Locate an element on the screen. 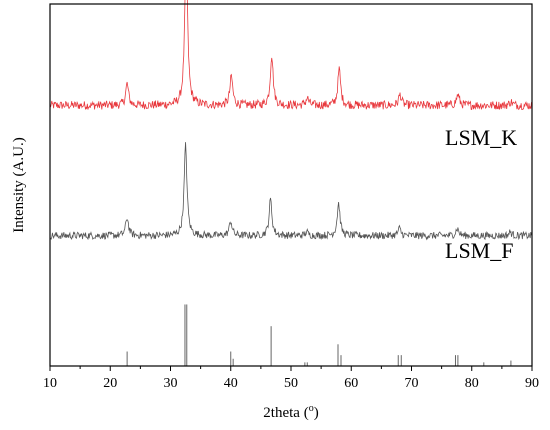  x-axis-title: 2theta (o) is located at coordinates (290, 412).